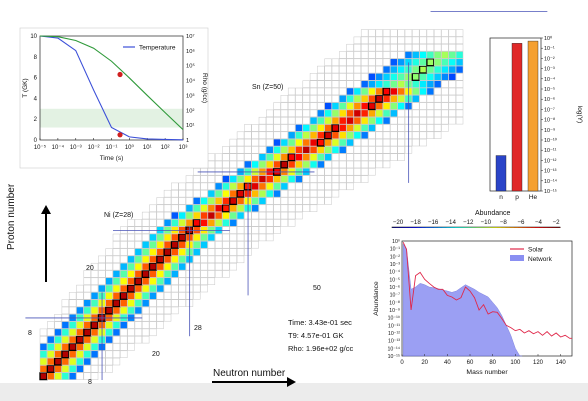 The width and height of the screenshot is (588, 401). I want to click on mass-x-tick-label: 120, so click(538, 363).